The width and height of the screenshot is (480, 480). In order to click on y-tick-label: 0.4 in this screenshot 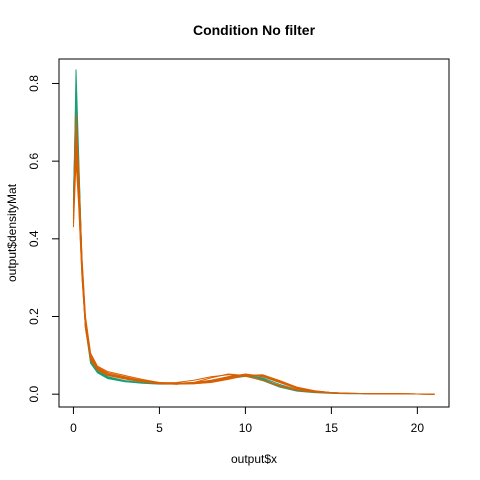, I will do `click(34, 238)`.